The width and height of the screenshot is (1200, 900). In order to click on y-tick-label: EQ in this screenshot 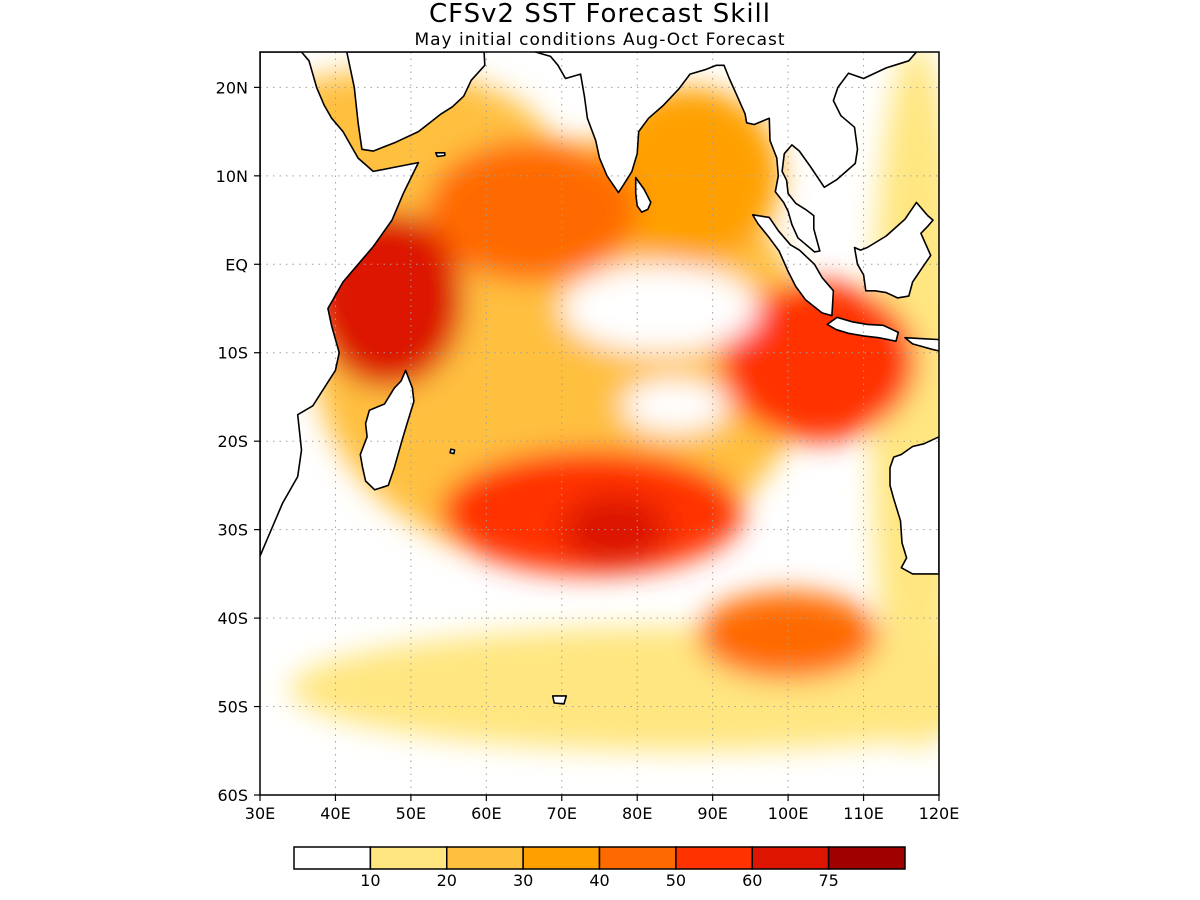, I will do `click(236, 264)`.